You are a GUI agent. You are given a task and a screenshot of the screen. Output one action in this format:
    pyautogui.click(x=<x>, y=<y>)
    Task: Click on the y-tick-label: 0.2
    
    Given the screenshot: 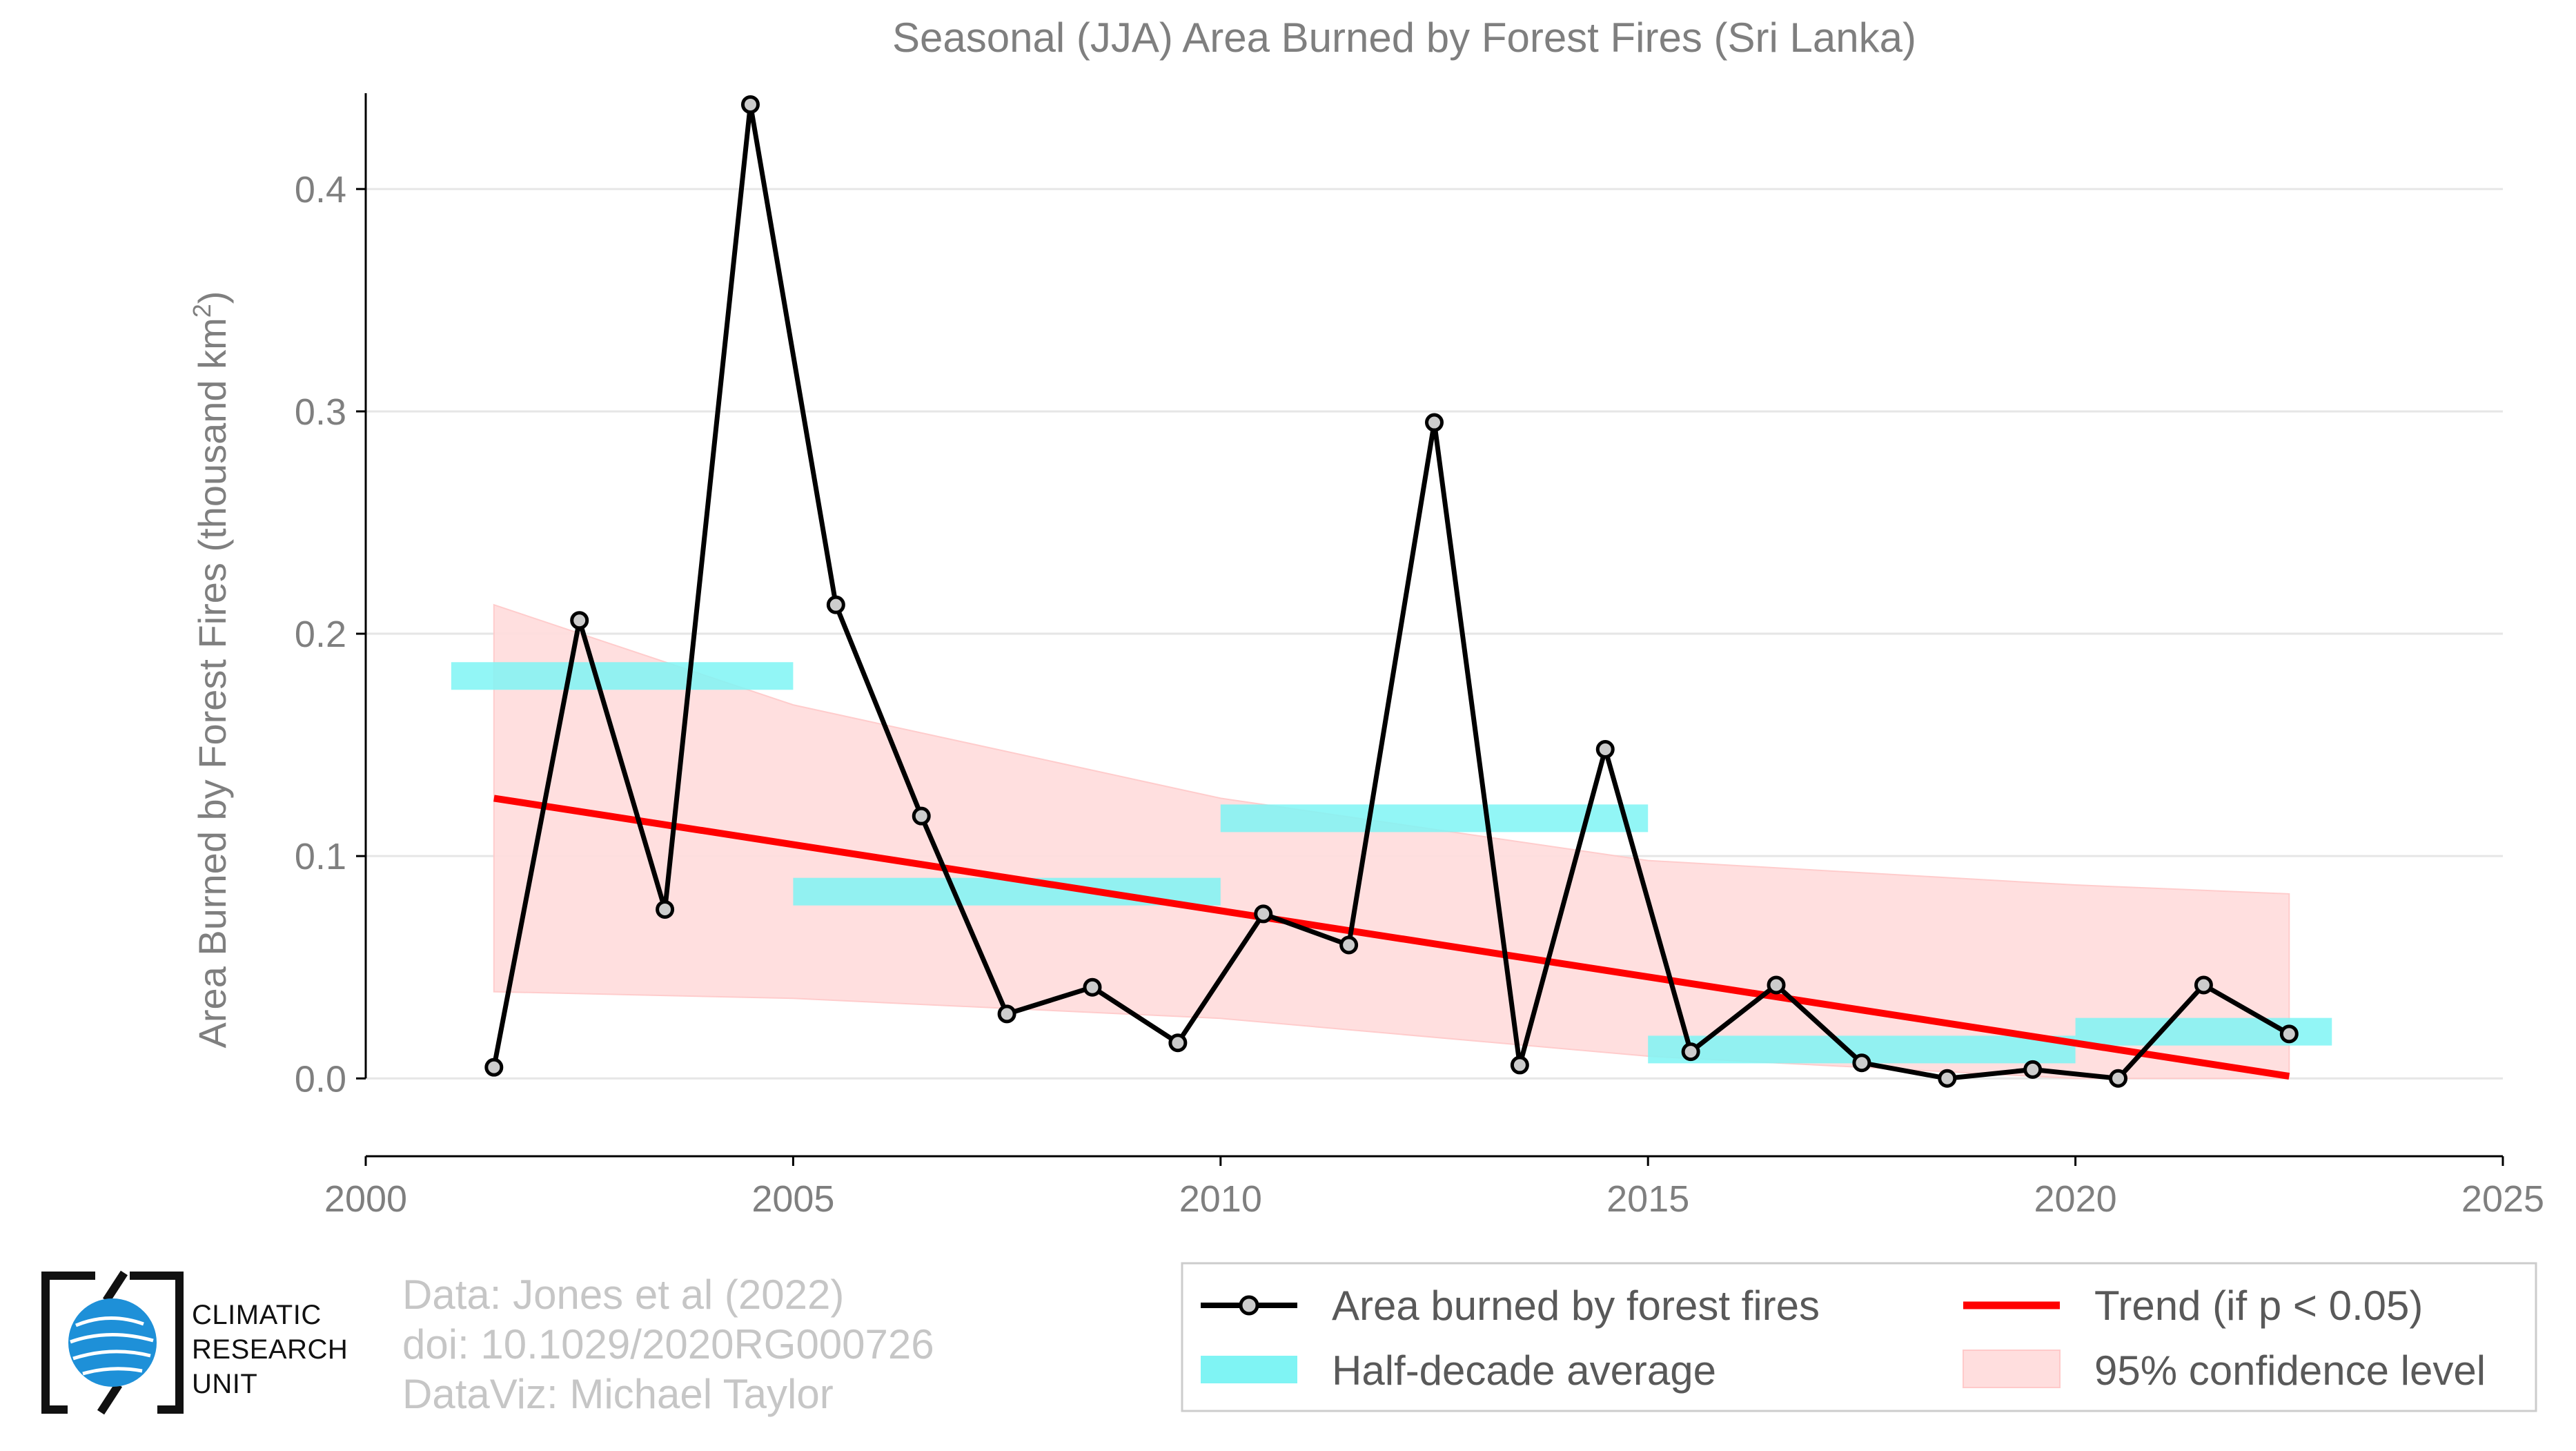 What is the action you would take?
    pyautogui.click(x=320, y=635)
    